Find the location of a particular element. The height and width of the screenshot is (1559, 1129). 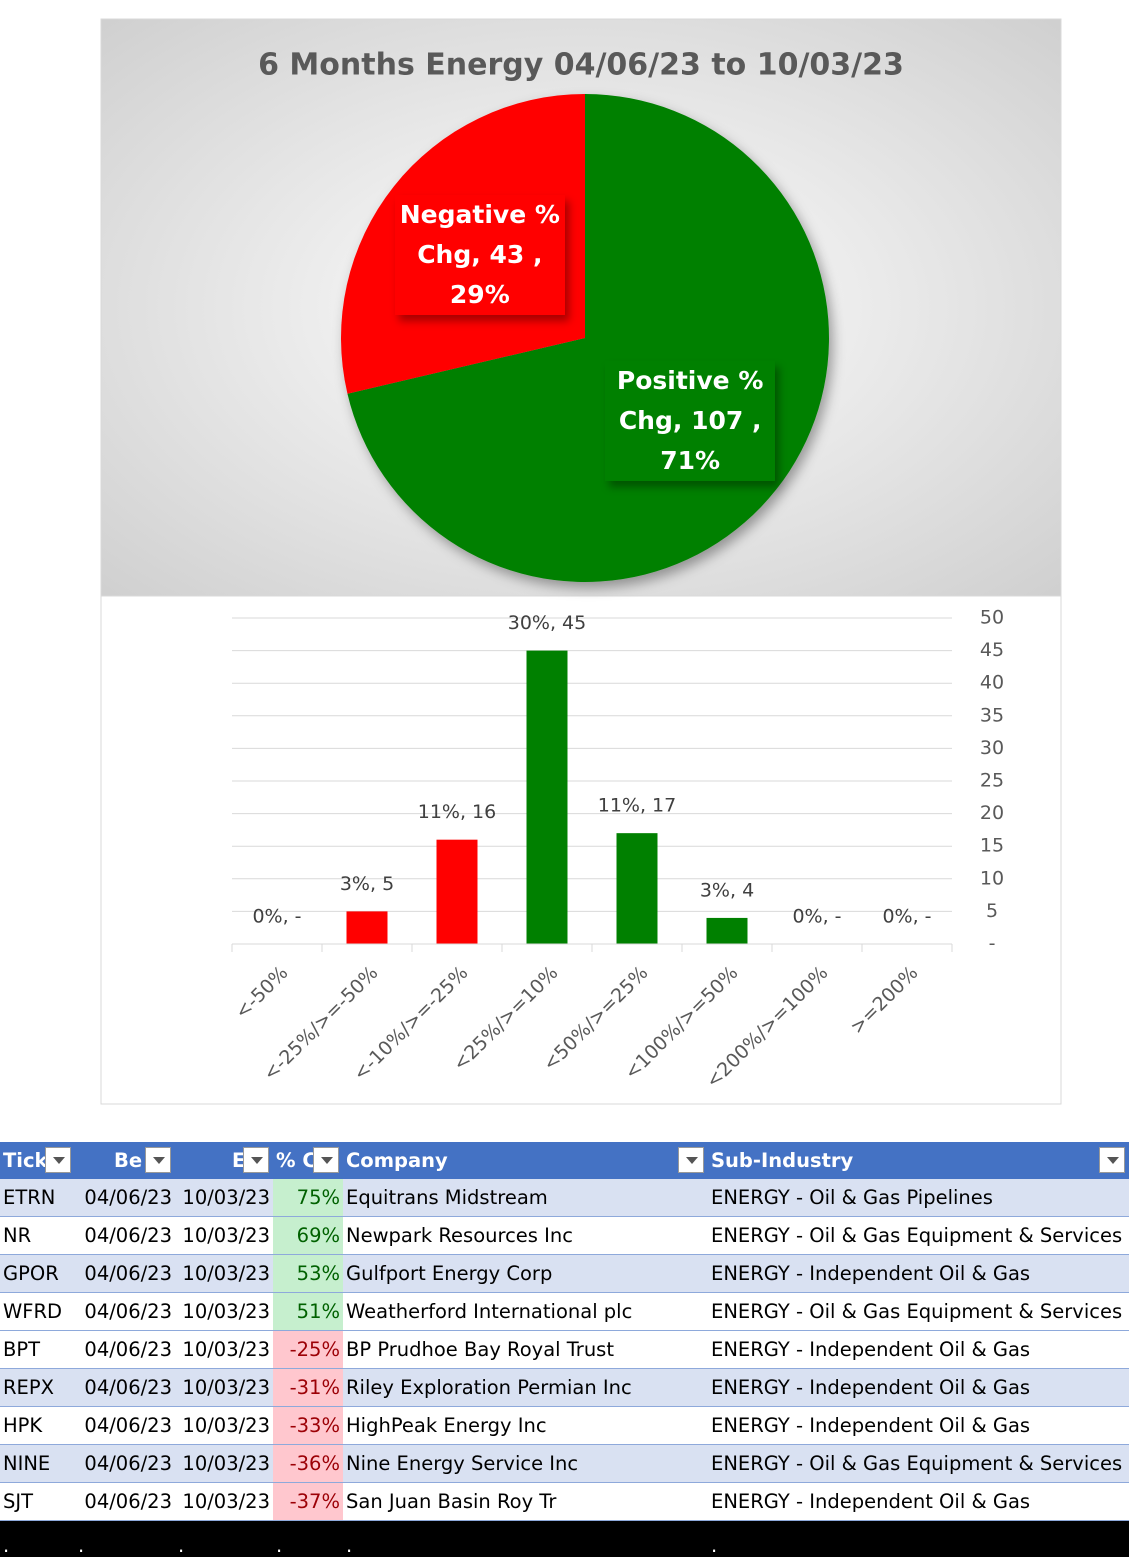

y-tick-label: 30 is located at coordinates (992, 748).